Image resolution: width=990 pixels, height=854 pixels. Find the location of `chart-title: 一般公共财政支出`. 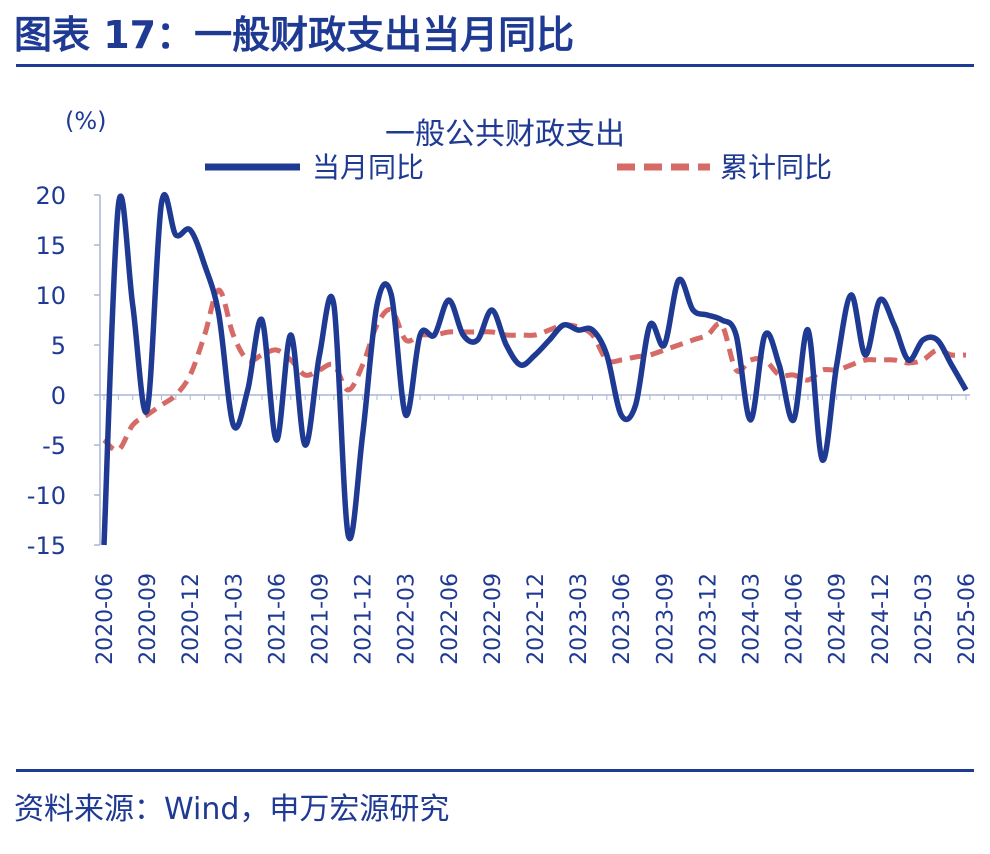

chart-title: 一般公共财政支出 is located at coordinates (505, 134).